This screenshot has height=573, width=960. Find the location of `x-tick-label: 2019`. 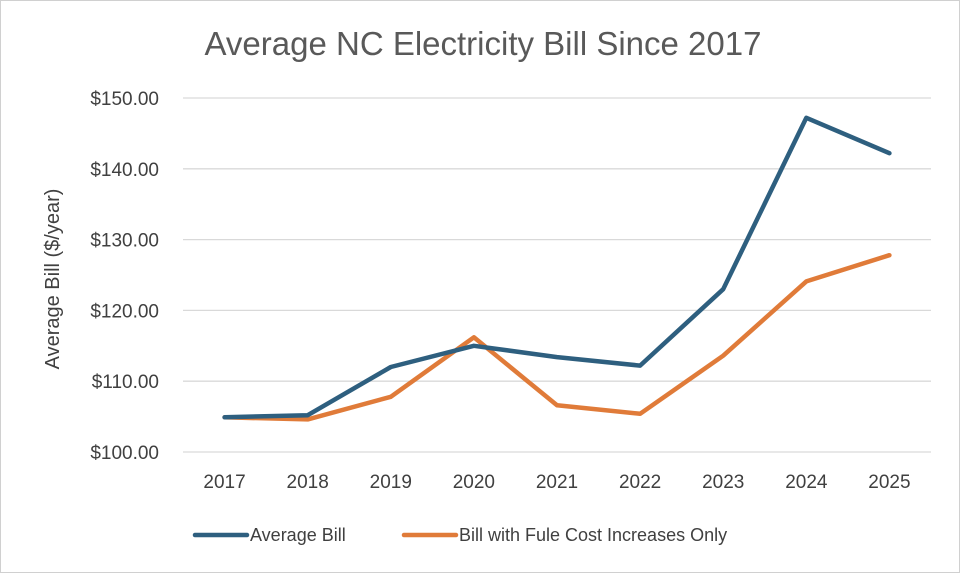

x-tick-label: 2019 is located at coordinates (391, 482).